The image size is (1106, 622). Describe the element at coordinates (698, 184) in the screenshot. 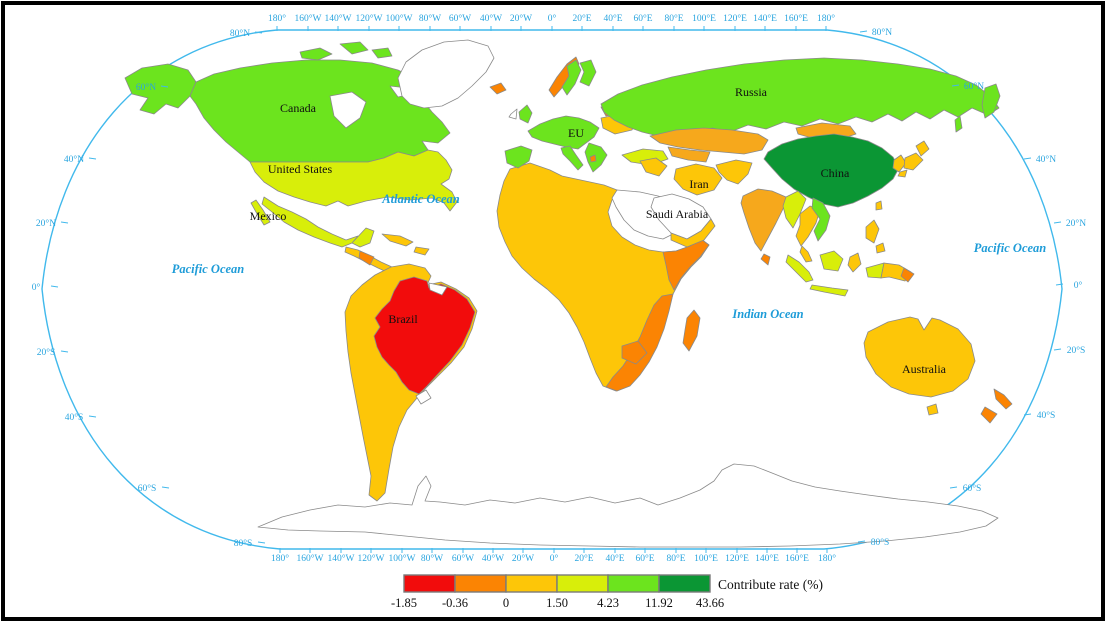

I see `country-label: Iran` at that location.